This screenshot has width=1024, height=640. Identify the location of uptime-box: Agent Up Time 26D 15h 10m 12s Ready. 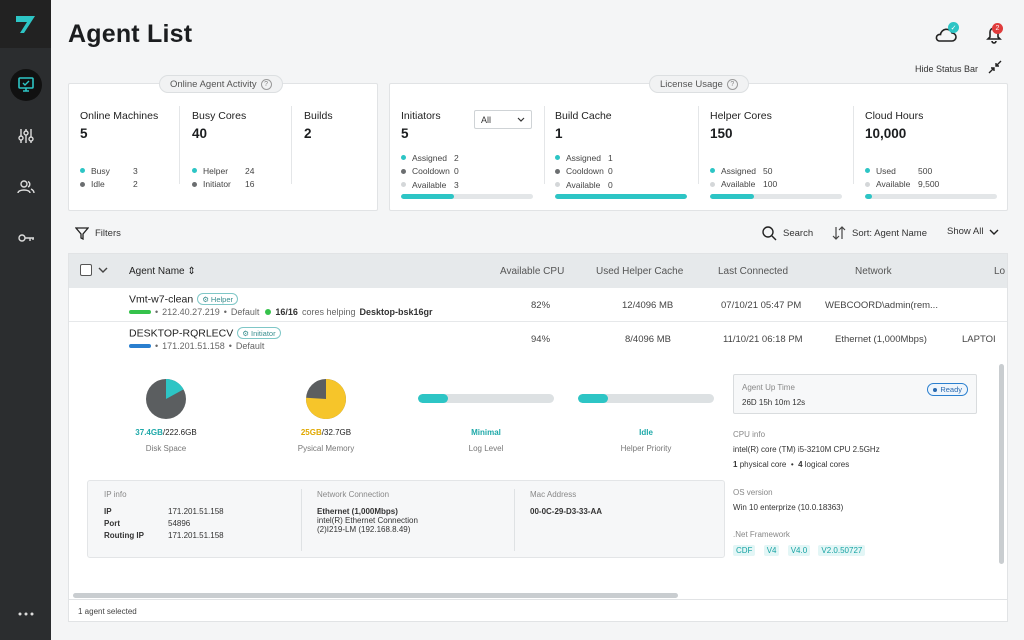
(855, 394).